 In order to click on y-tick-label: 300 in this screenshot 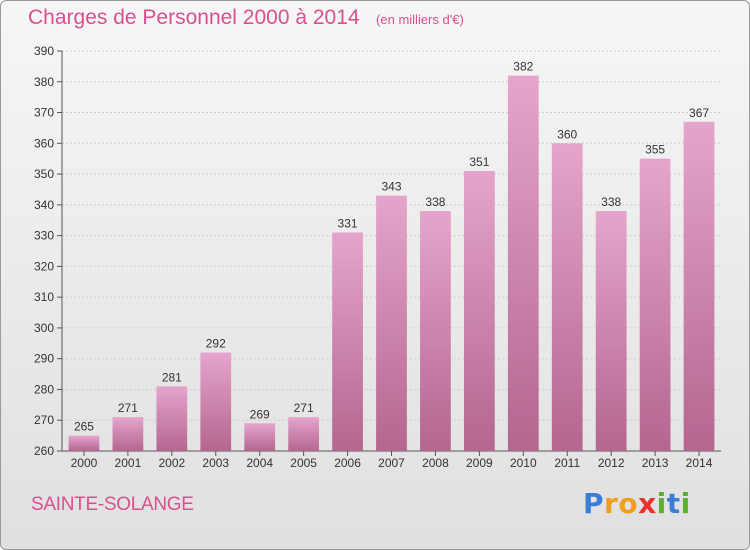, I will do `click(44, 328)`.